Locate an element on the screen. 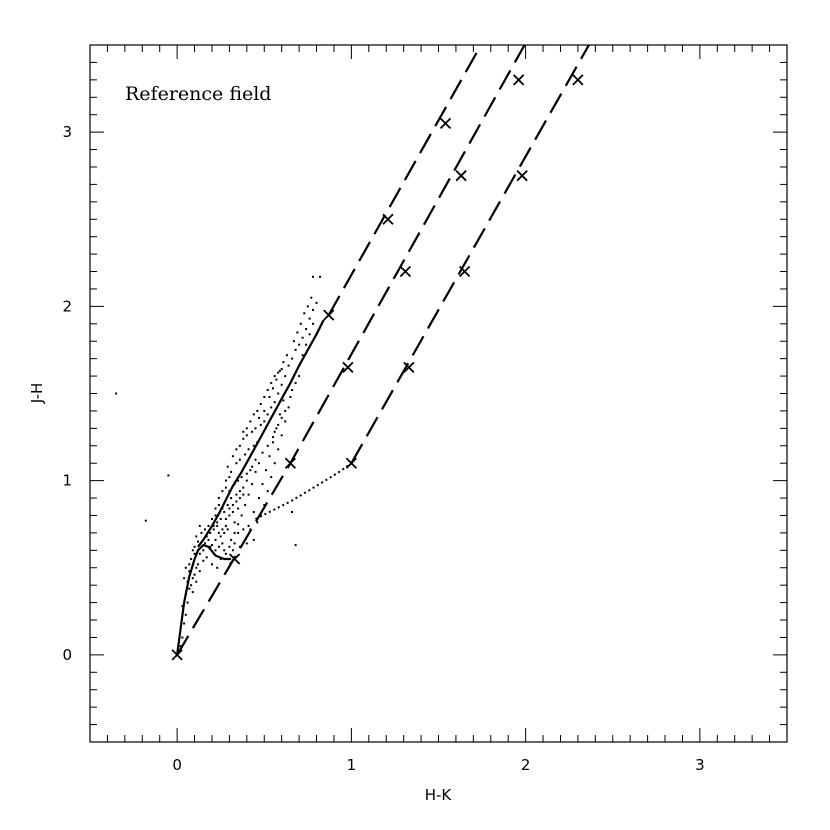  dashed-line is located at coordinates (470, 254).